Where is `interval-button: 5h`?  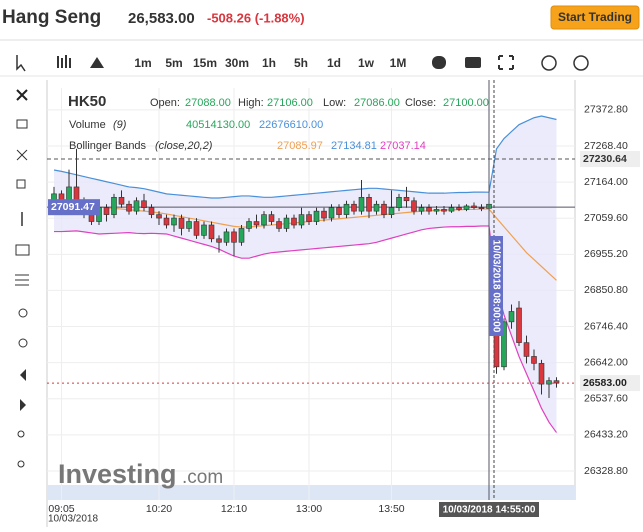 interval-button: 5h is located at coordinates (301, 63).